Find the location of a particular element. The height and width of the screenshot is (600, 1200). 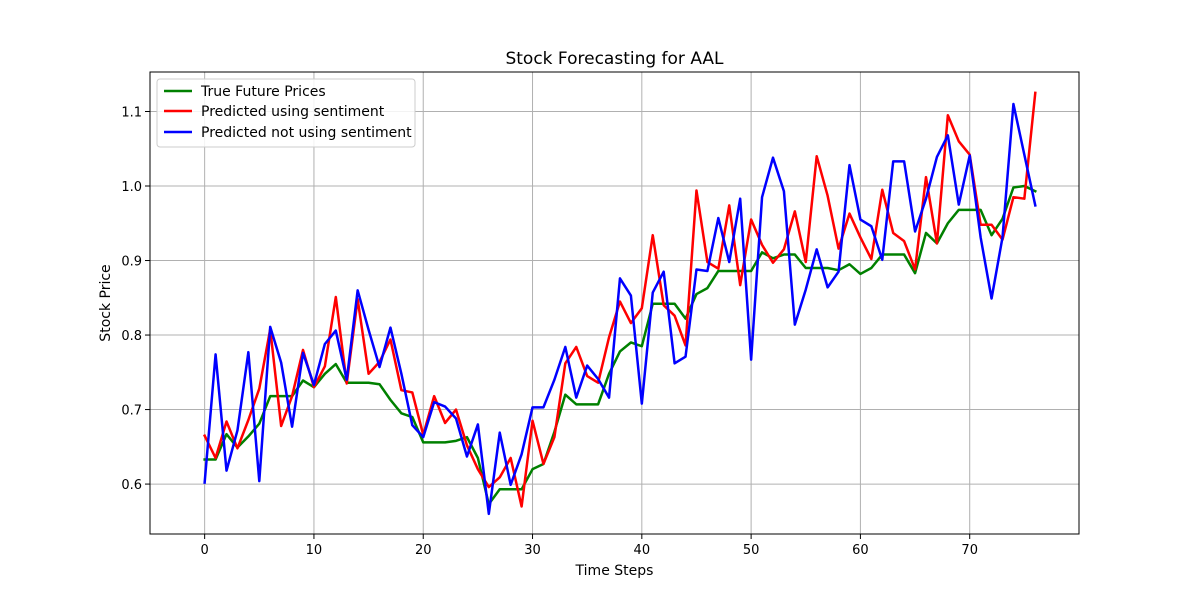

y-tick-label: 1.0 is located at coordinates (131, 187).